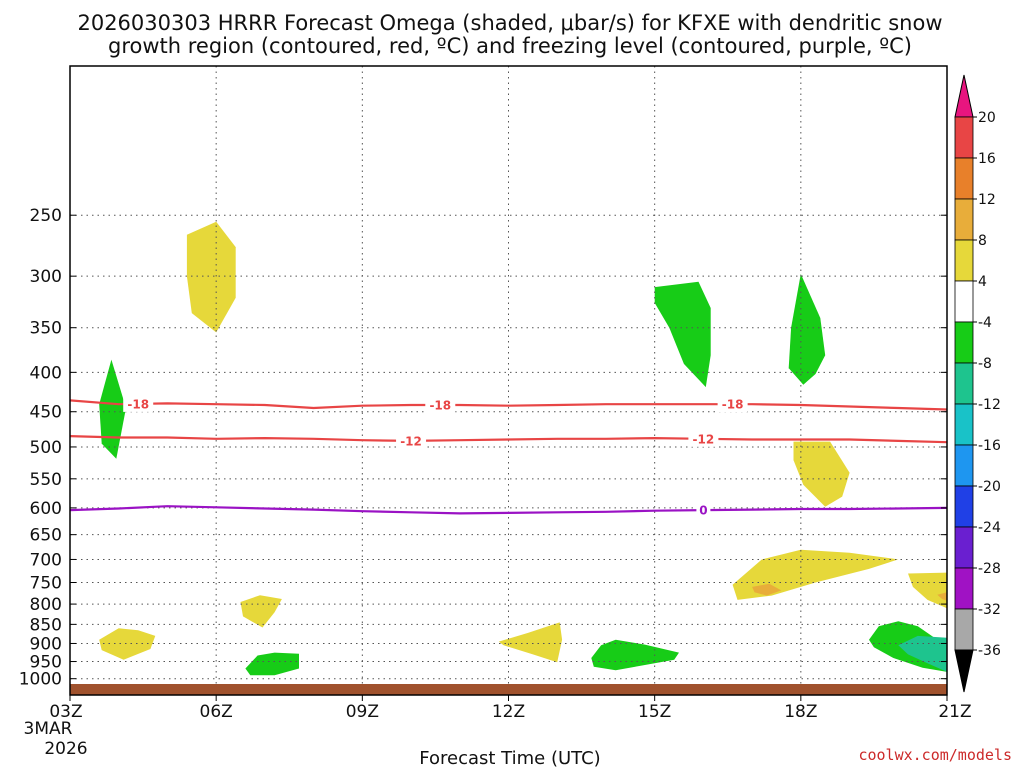 Image resolution: width=1024 pixels, height=768 pixels. Describe the element at coordinates (46, 480) in the screenshot. I see `y-tick-label-550: 550` at that location.